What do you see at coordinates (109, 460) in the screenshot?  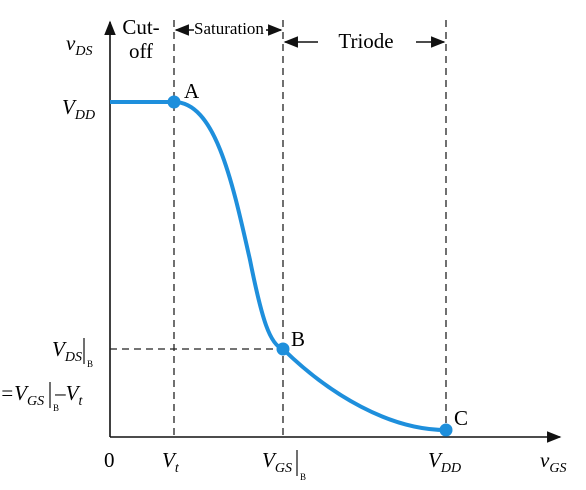 I see `origin-label: 0` at bounding box center [109, 460].